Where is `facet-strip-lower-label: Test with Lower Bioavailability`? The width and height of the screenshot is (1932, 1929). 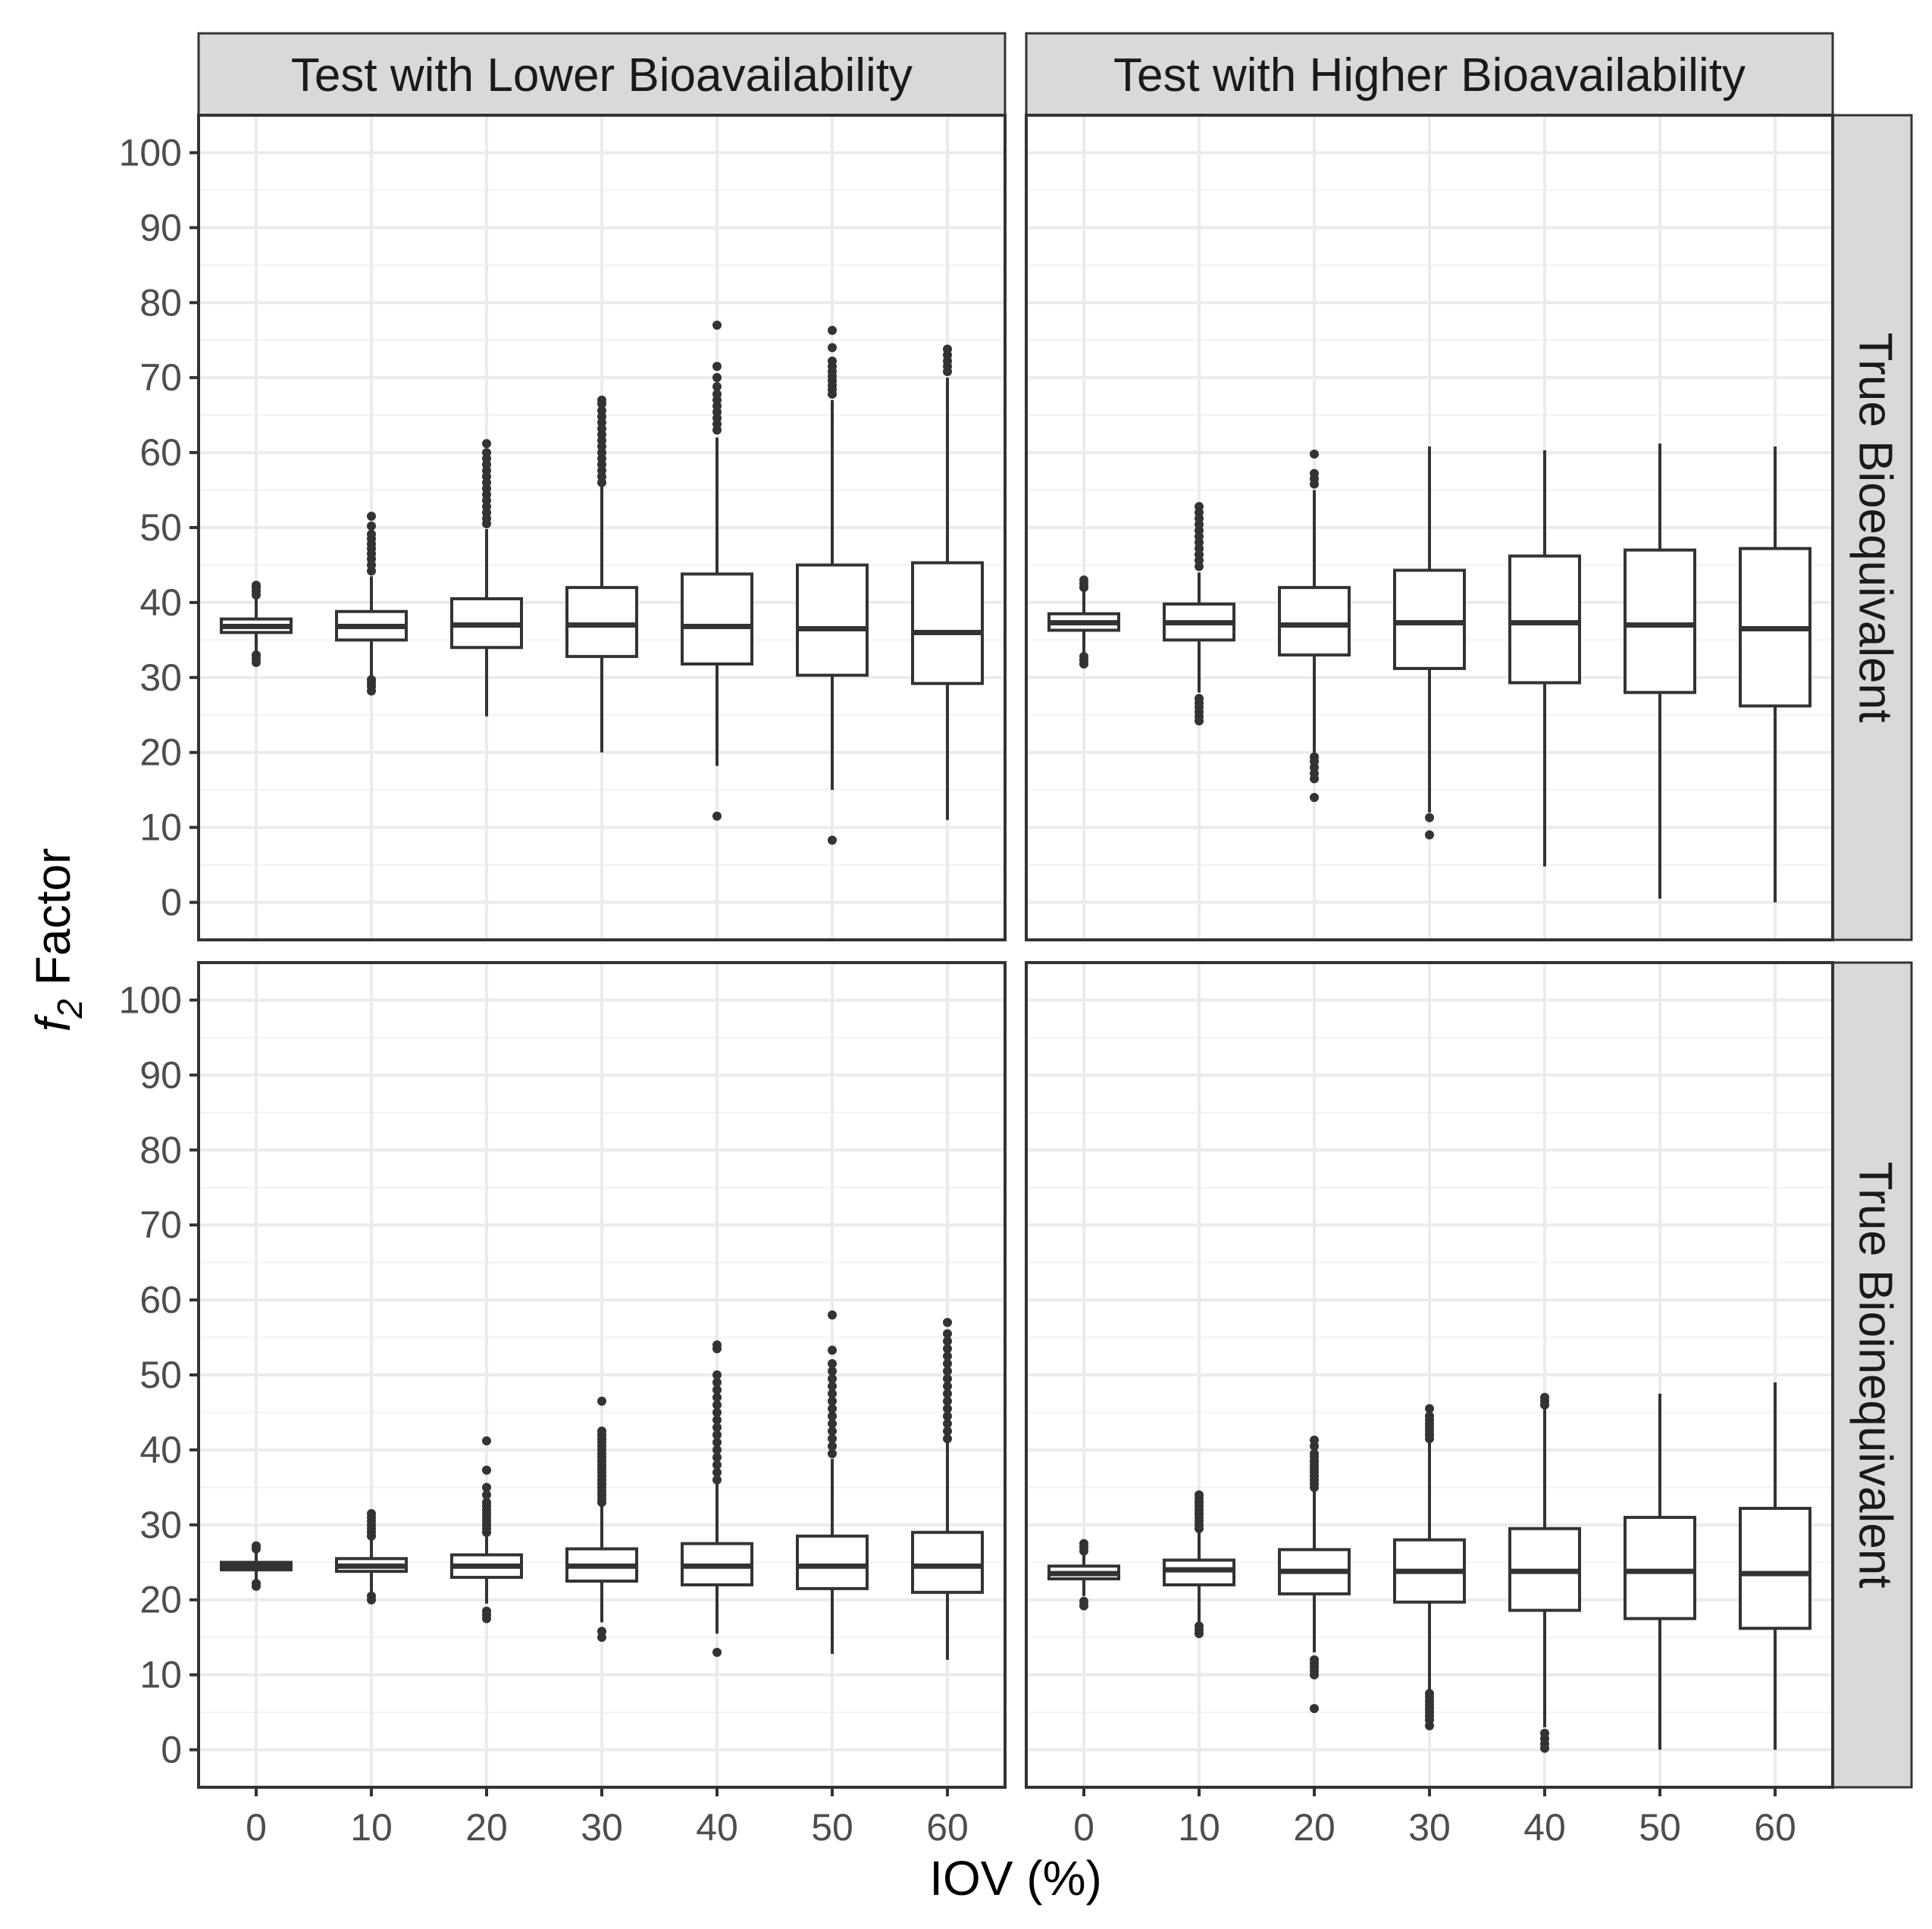
facet-strip-lower-label: Test with Lower Bioavailability is located at coordinates (602, 75).